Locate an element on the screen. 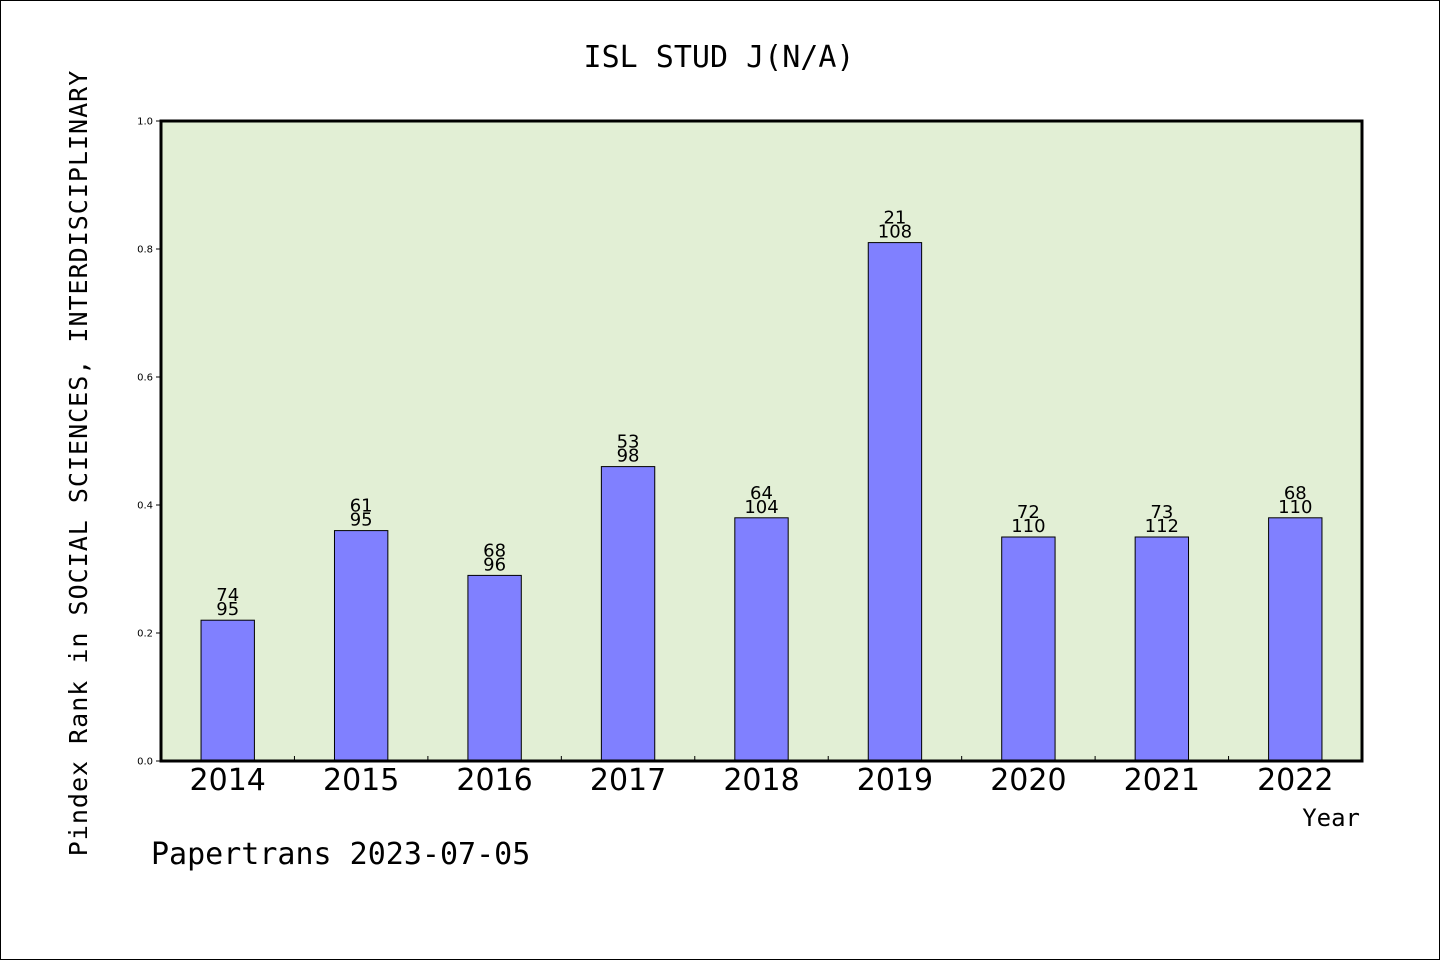 This screenshot has height=961, width=1440. x-axis-label: Year is located at coordinates (1331, 818).